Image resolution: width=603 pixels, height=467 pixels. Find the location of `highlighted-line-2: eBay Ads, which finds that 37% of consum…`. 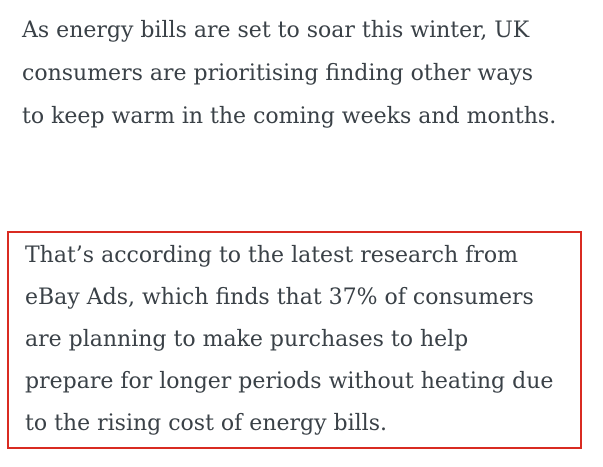

highlighted-line-2: eBay Ads, which finds that 37% of consum… is located at coordinates (279, 297).